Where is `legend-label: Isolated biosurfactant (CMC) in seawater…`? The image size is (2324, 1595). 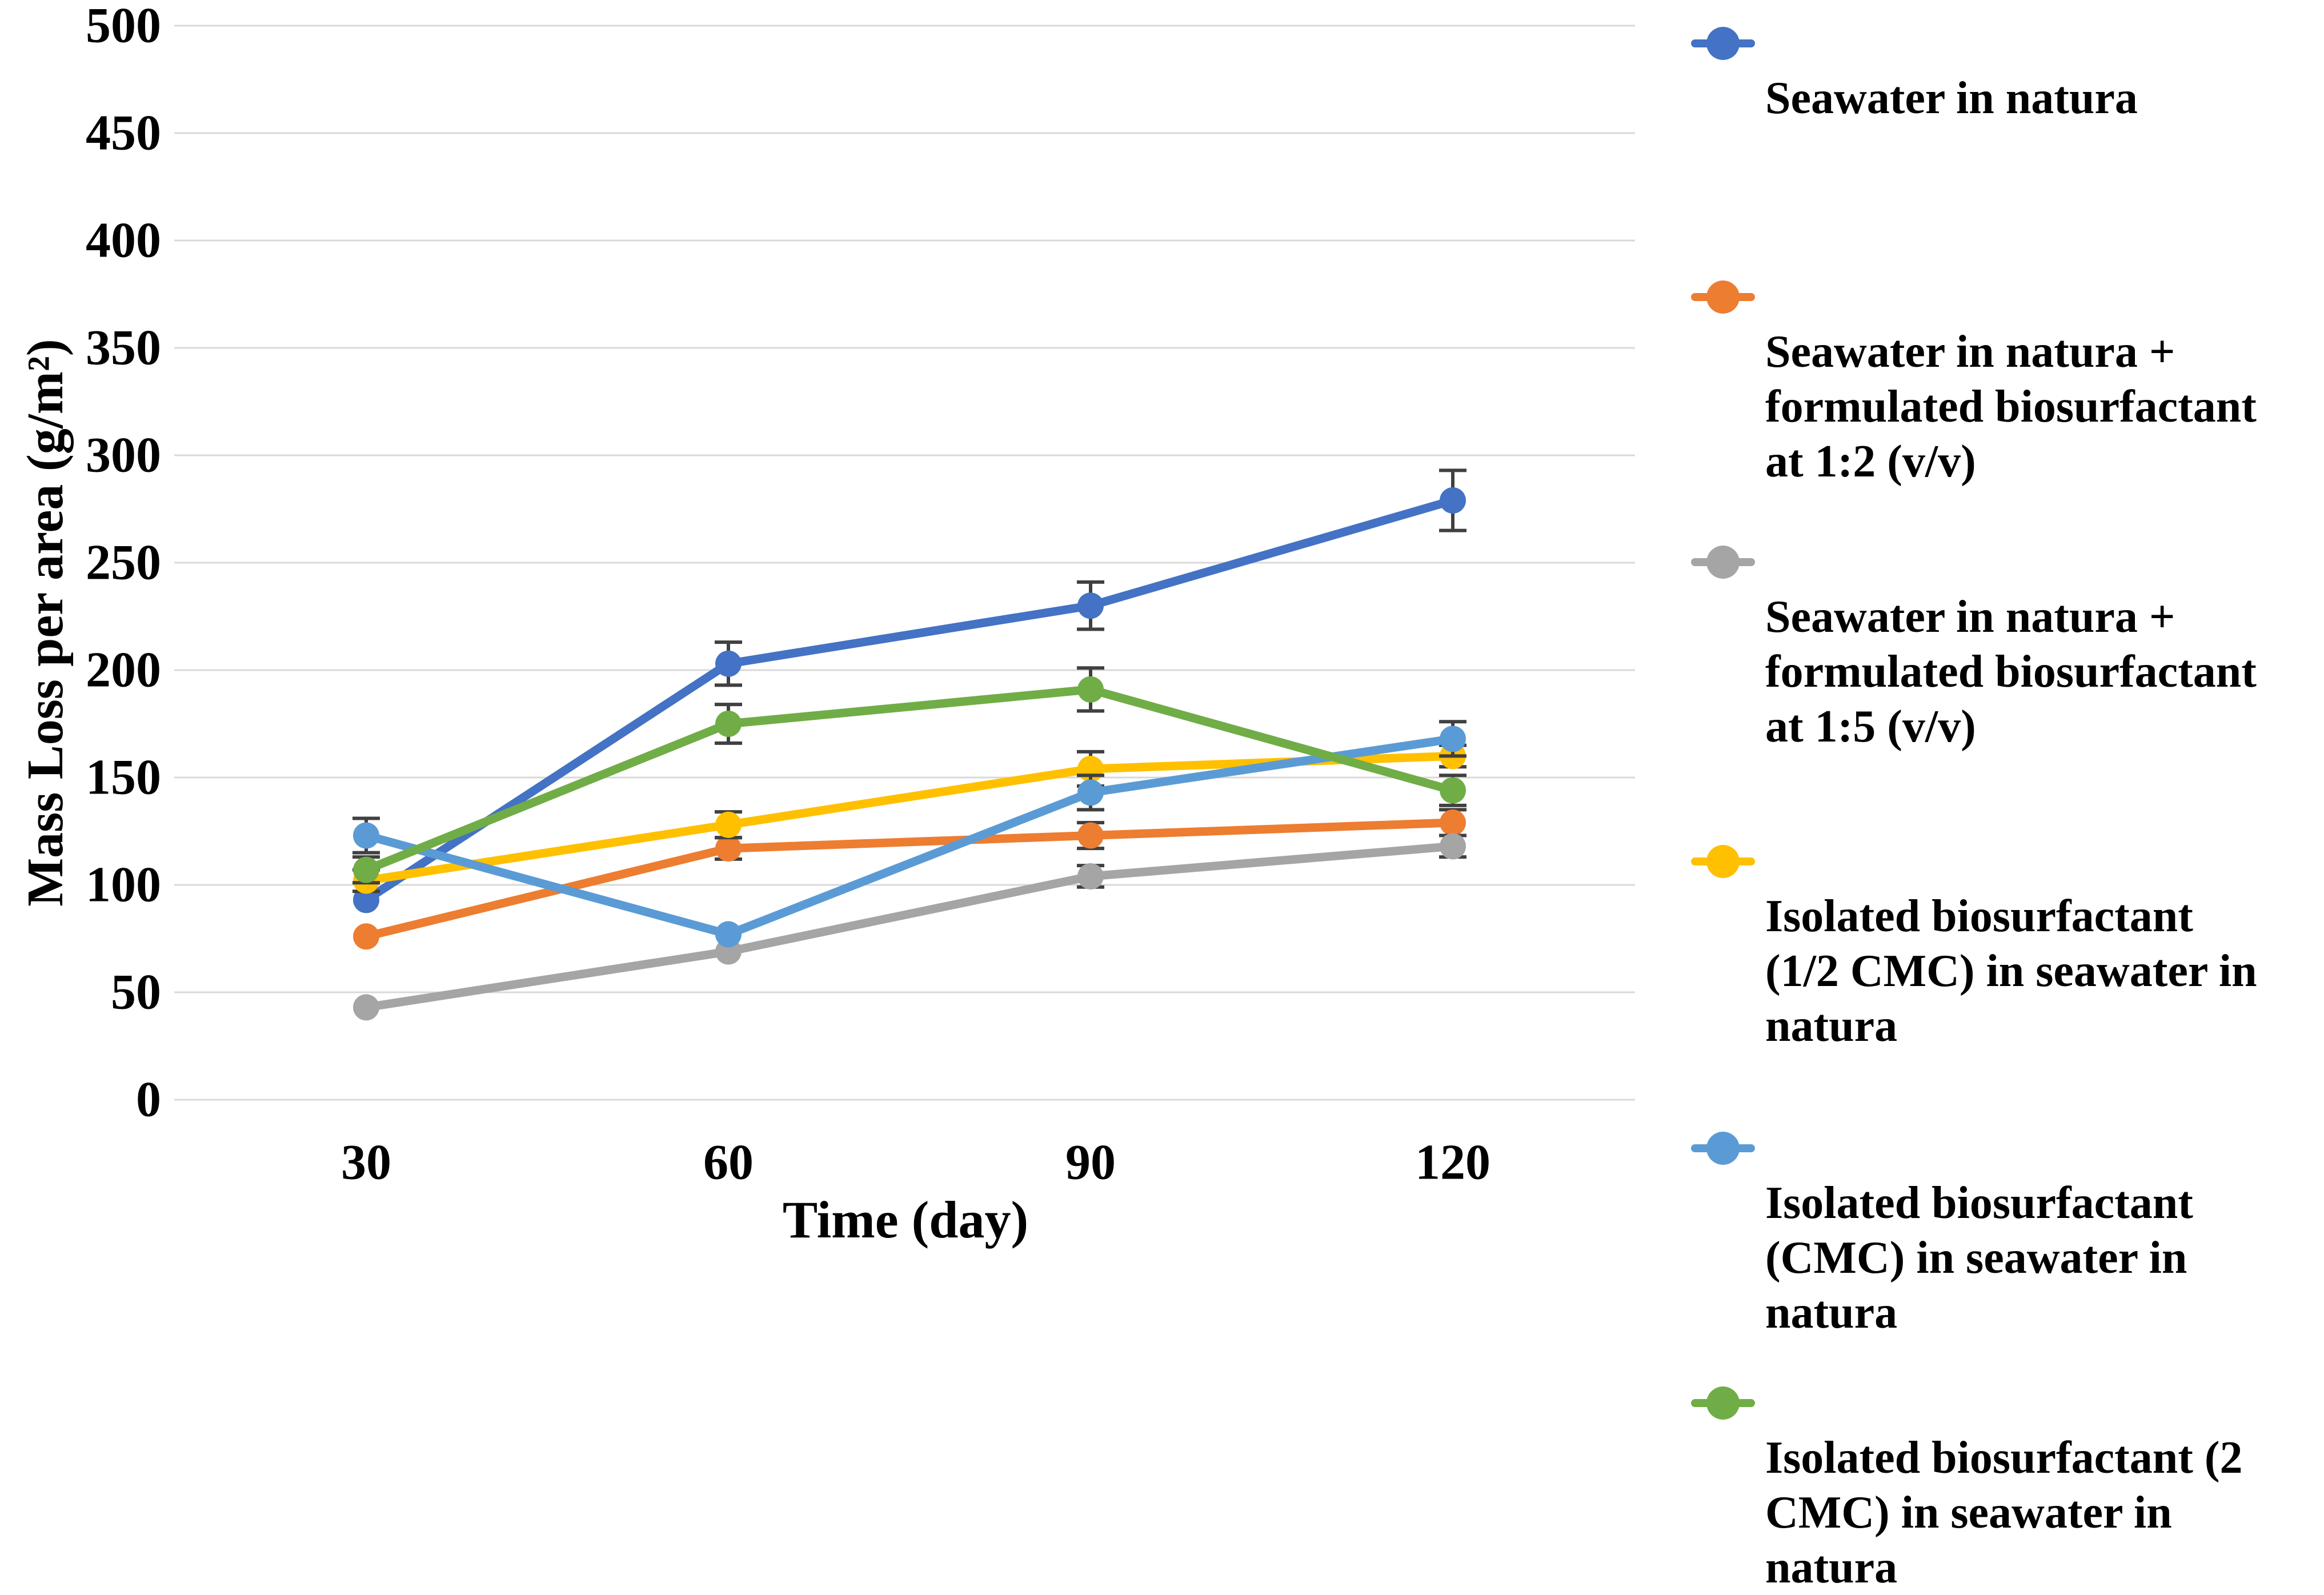 legend-label: Isolated biosurfactant (CMC) in seawater… is located at coordinates (1979, 1258).